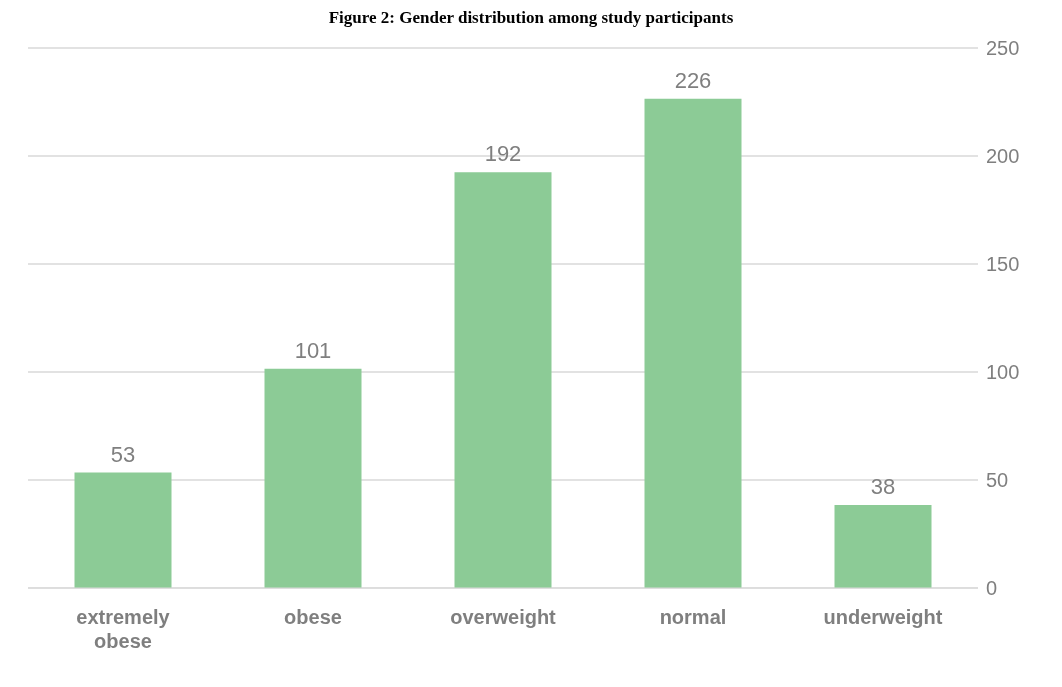 The height and width of the screenshot is (687, 1062). What do you see at coordinates (1003, 264) in the screenshot?
I see `y-tick-label: 150` at bounding box center [1003, 264].